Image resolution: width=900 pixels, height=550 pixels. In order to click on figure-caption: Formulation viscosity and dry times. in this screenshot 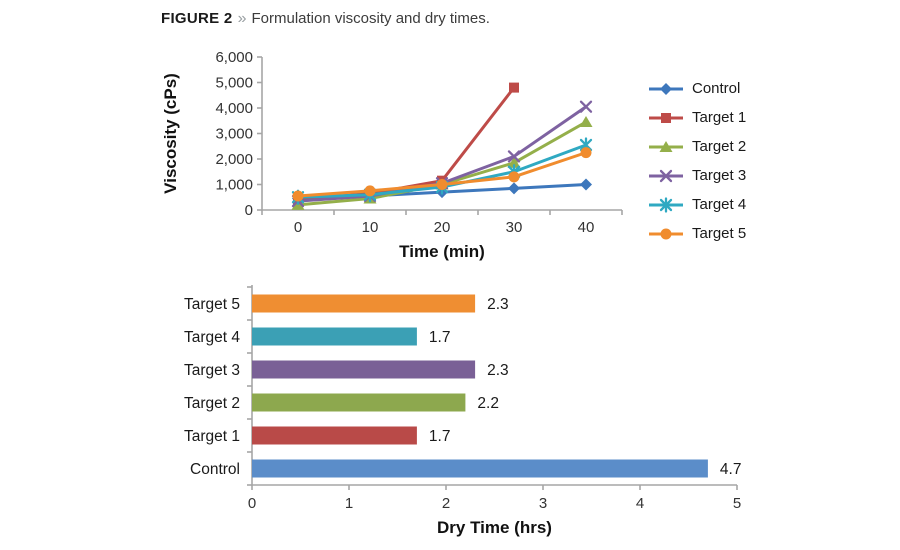, I will do `click(370, 18)`.